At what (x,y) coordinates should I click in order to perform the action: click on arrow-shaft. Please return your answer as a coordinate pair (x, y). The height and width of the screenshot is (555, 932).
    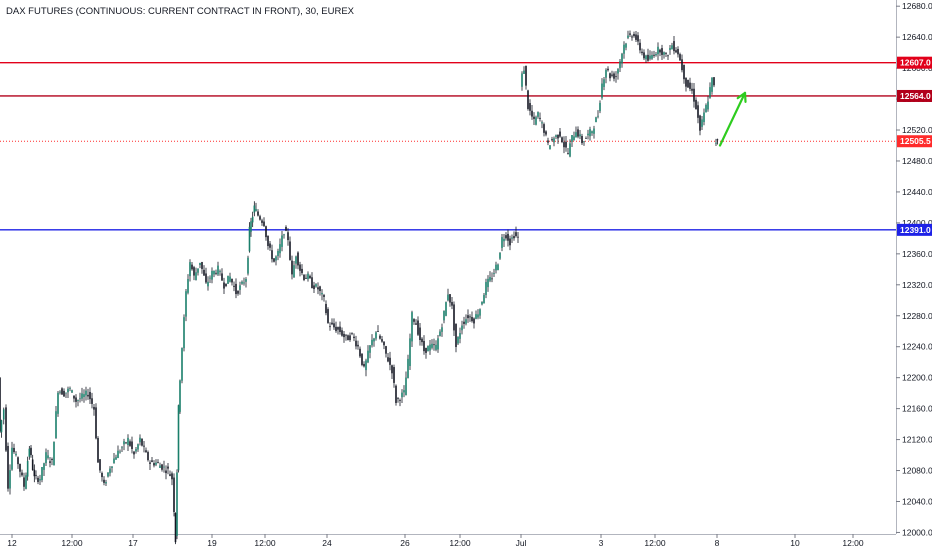
    Looking at the image, I should click on (732, 119).